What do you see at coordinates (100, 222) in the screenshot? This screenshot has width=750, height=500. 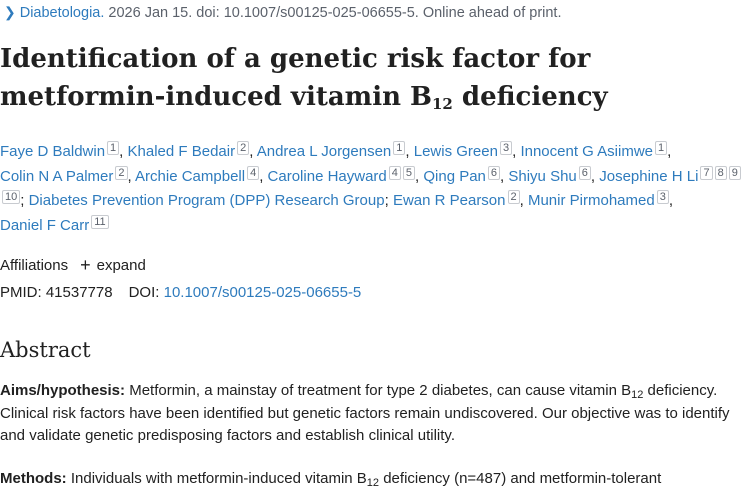 I see `affiliation-number: 11` at bounding box center [100, 222].